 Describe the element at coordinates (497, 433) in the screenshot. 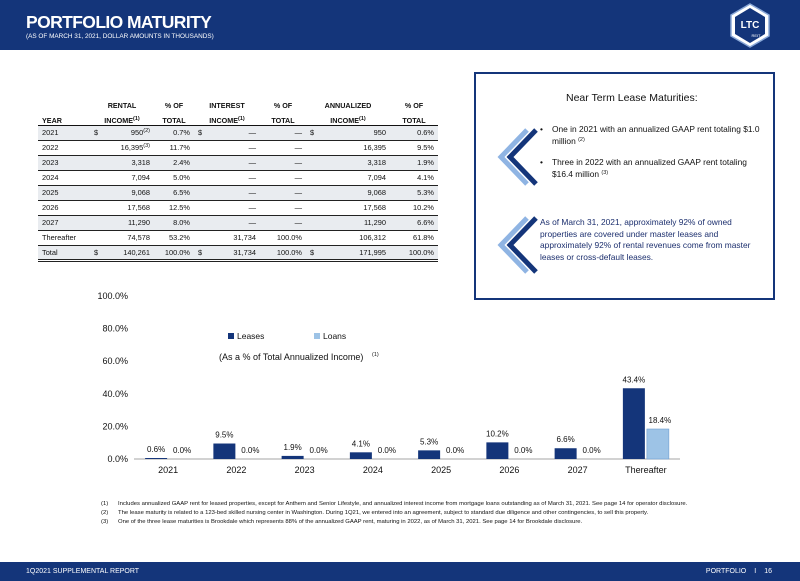

I see `data-label-leases: 10.2%` at that location.